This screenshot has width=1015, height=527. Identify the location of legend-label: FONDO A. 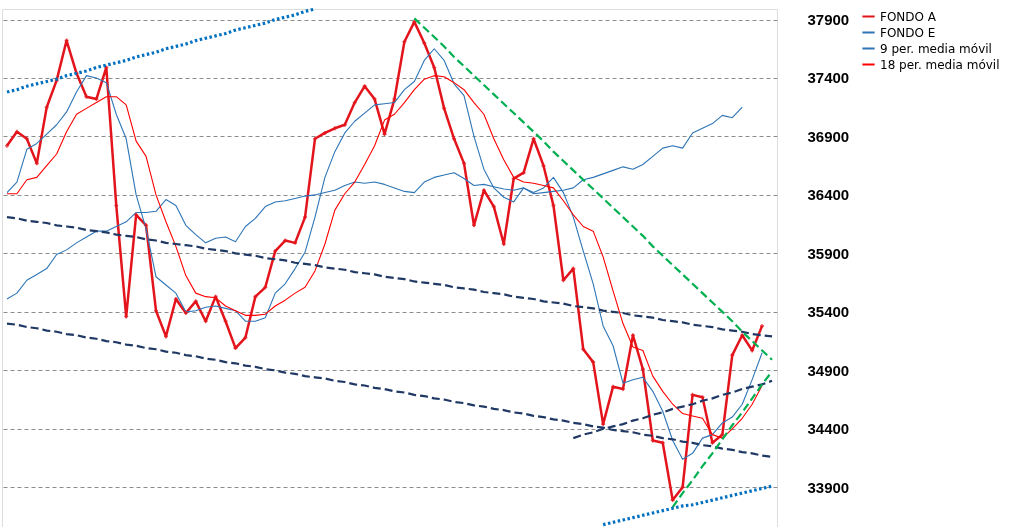
(908, 16).